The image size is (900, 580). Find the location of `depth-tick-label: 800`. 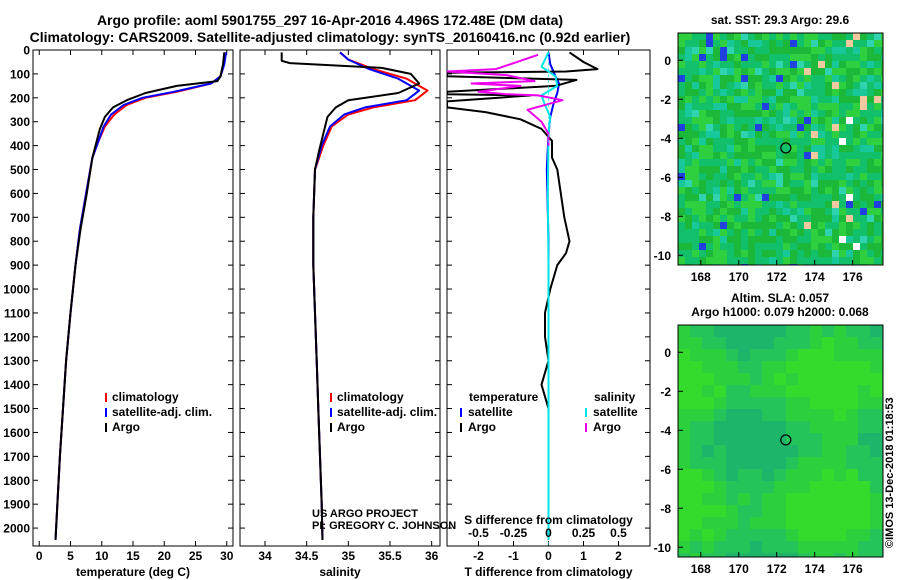

depth-tick-label: 800 is located at coordinates (20, 242).